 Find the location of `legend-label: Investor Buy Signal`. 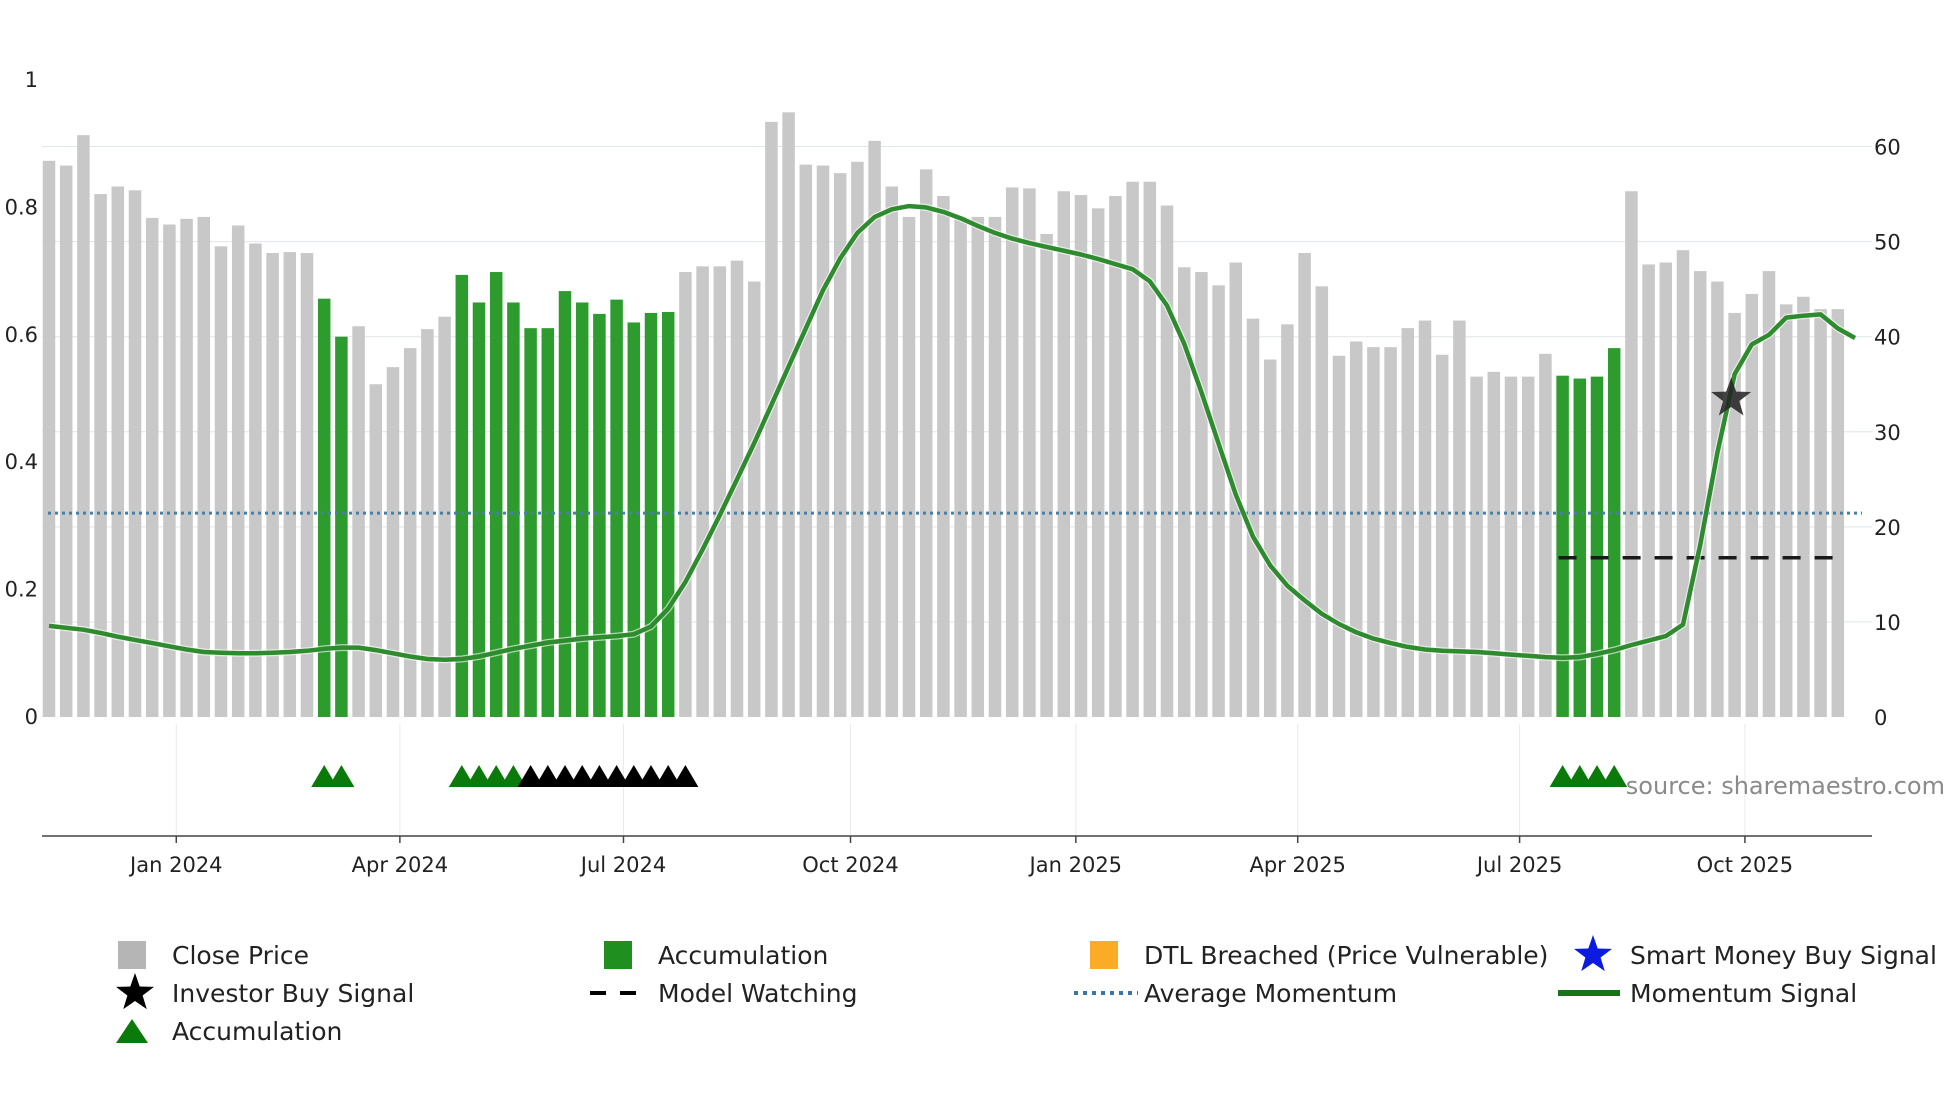

legend-label: Investor Buy Signal is located at coordinates (293, 993).